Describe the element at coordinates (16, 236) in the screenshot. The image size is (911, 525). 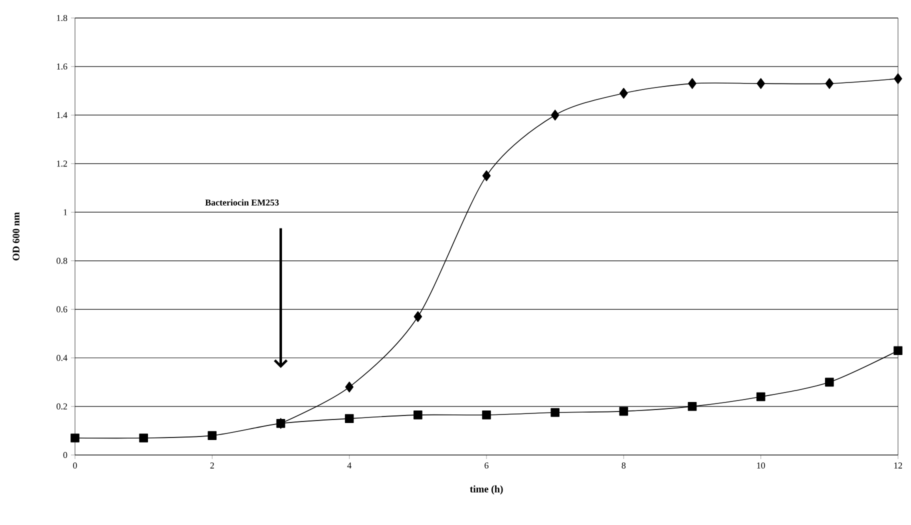
I see `y-axis-title: OD 600 nm` at that location.